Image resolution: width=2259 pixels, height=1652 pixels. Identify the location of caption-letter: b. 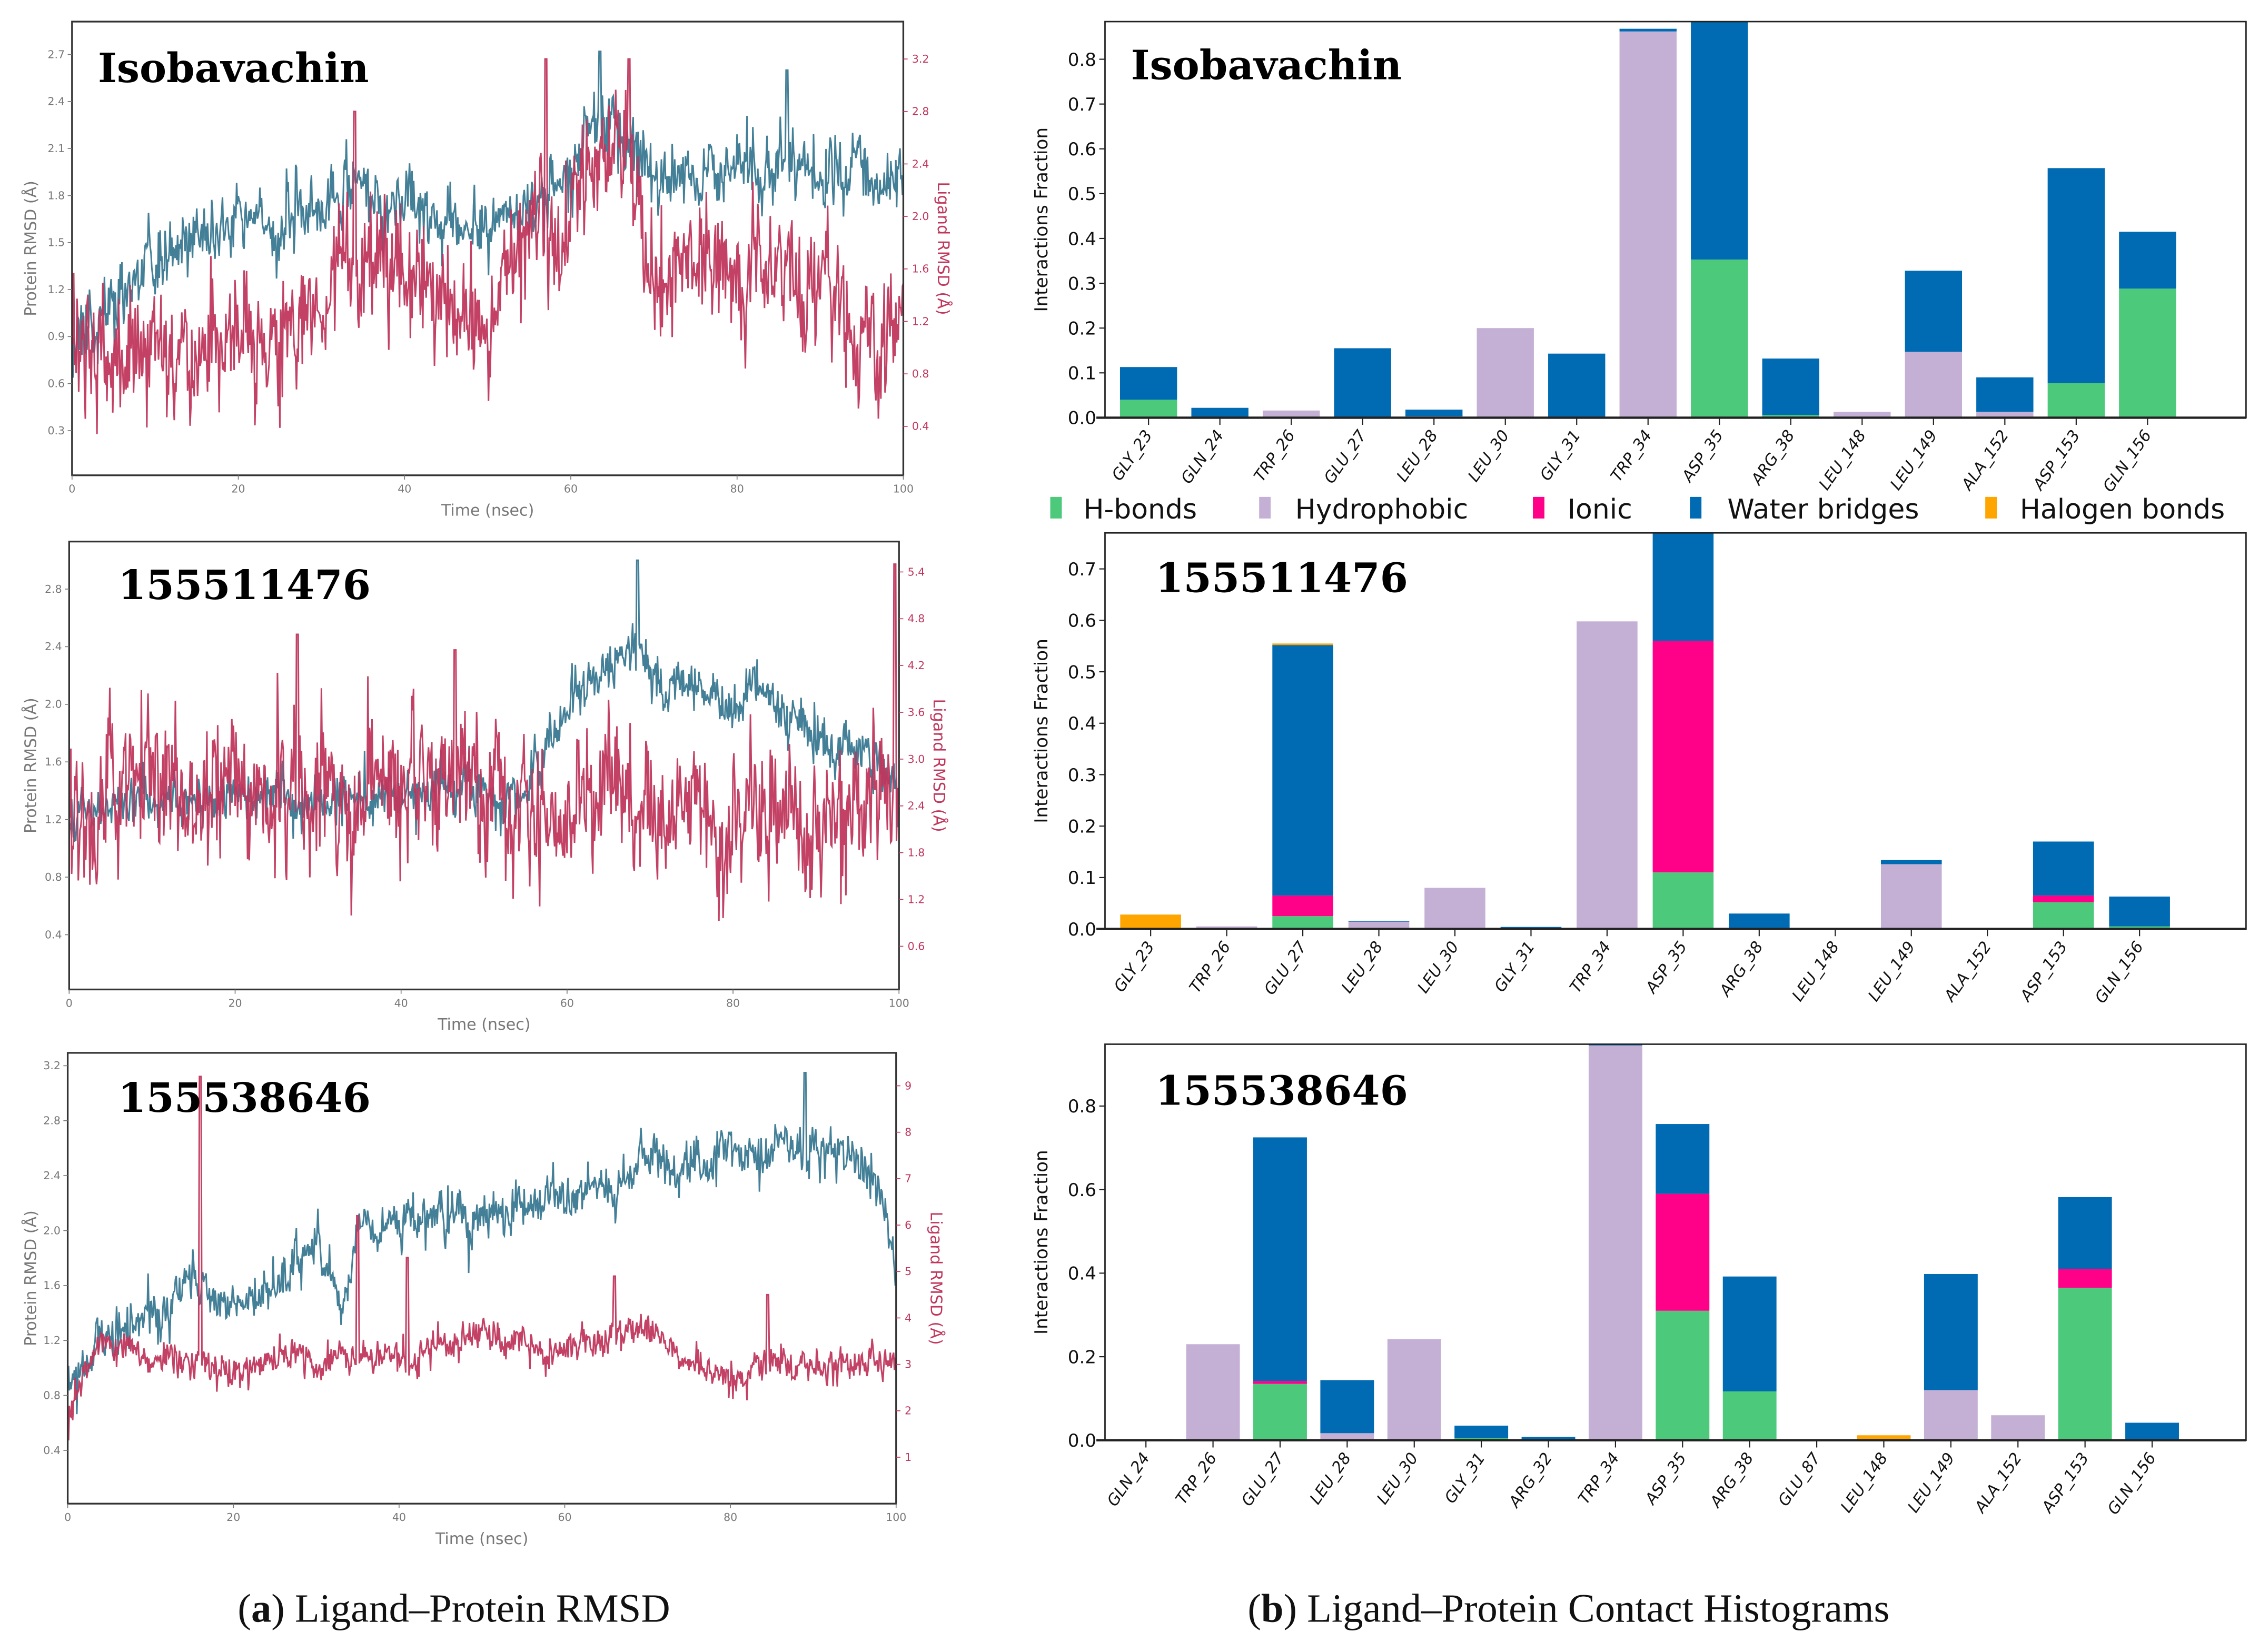
(1272, 1608).